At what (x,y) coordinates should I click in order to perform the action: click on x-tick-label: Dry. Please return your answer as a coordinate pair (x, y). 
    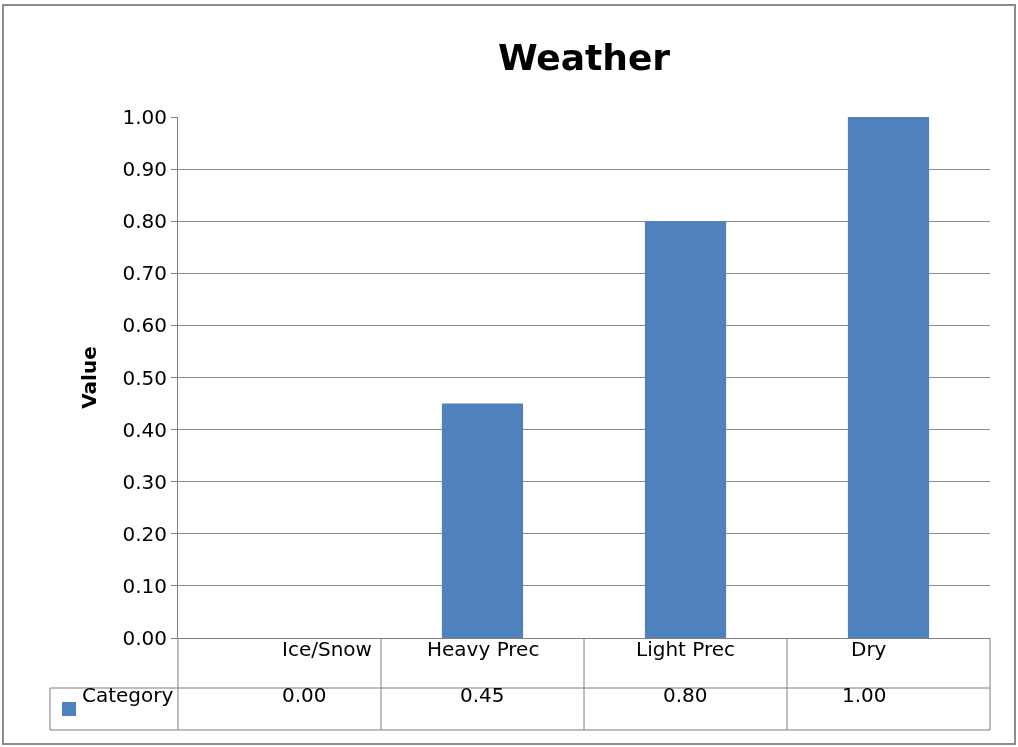
    Looking at the image, I should click on (869, 649).